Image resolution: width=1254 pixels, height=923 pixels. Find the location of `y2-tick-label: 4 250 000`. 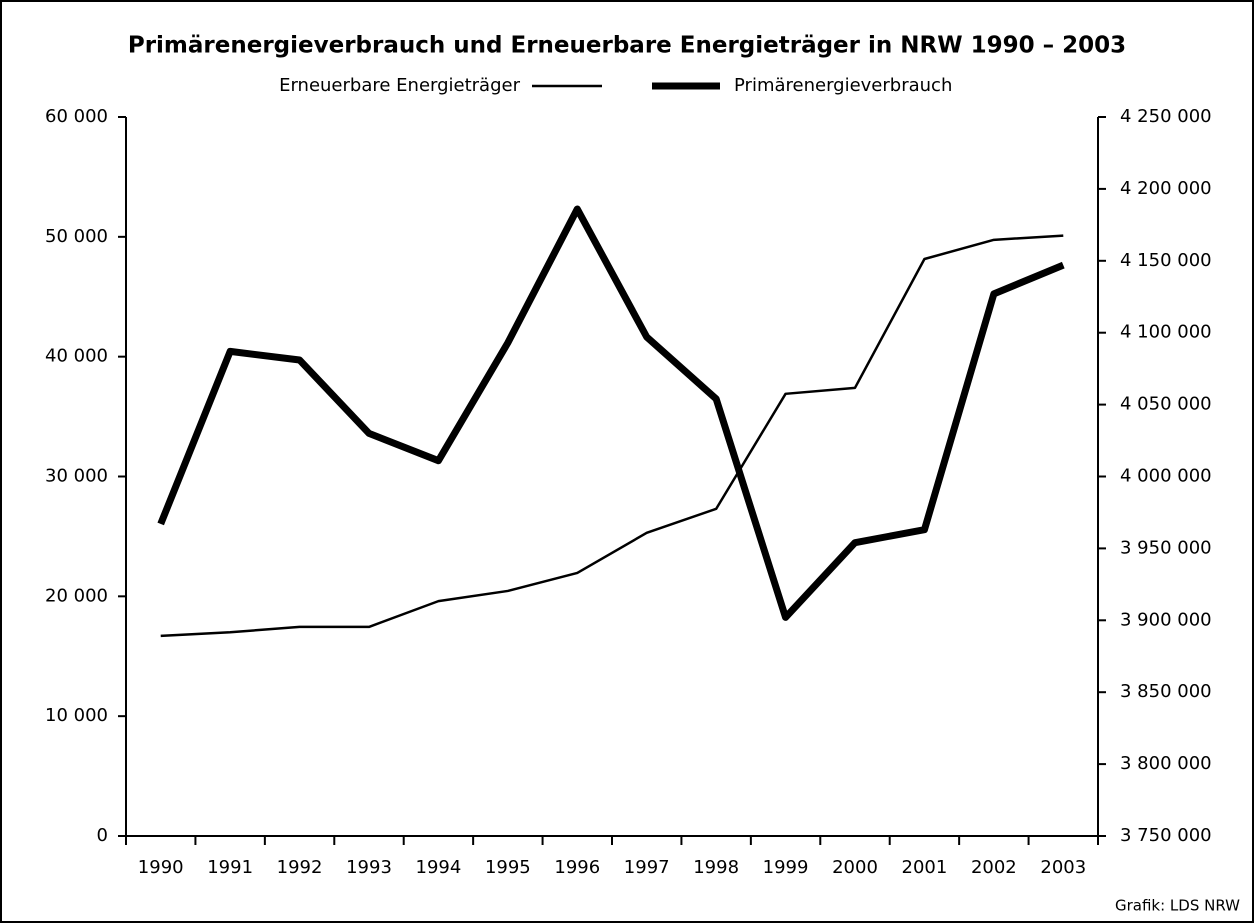

y2-tick-label: 4 250 000 is located at coordinates (1166, 116).